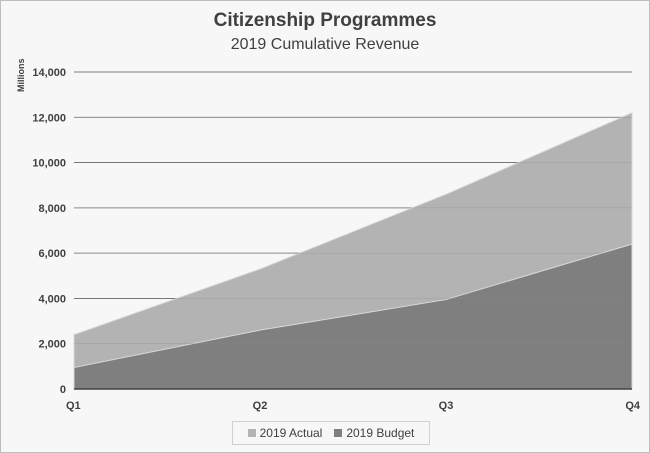  Describe the element at coordinates (52, 299) in the screenshot. I see `y-tick-label: 4,000` at that location.